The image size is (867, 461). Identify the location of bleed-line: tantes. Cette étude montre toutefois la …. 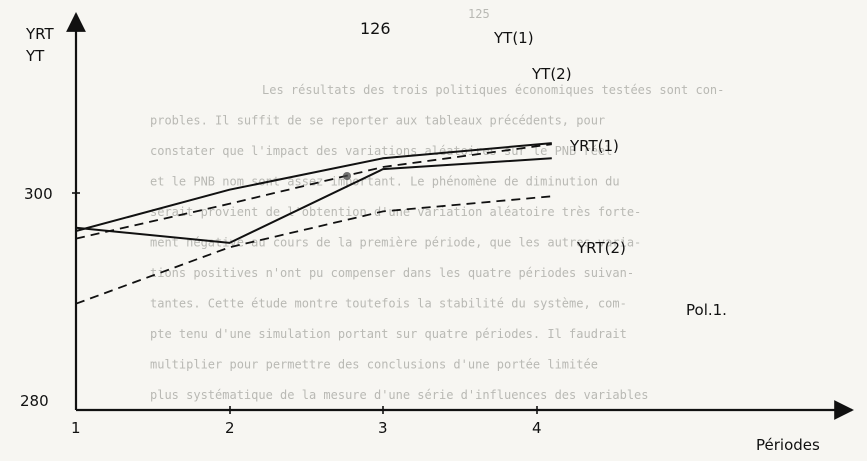
(388, 304).